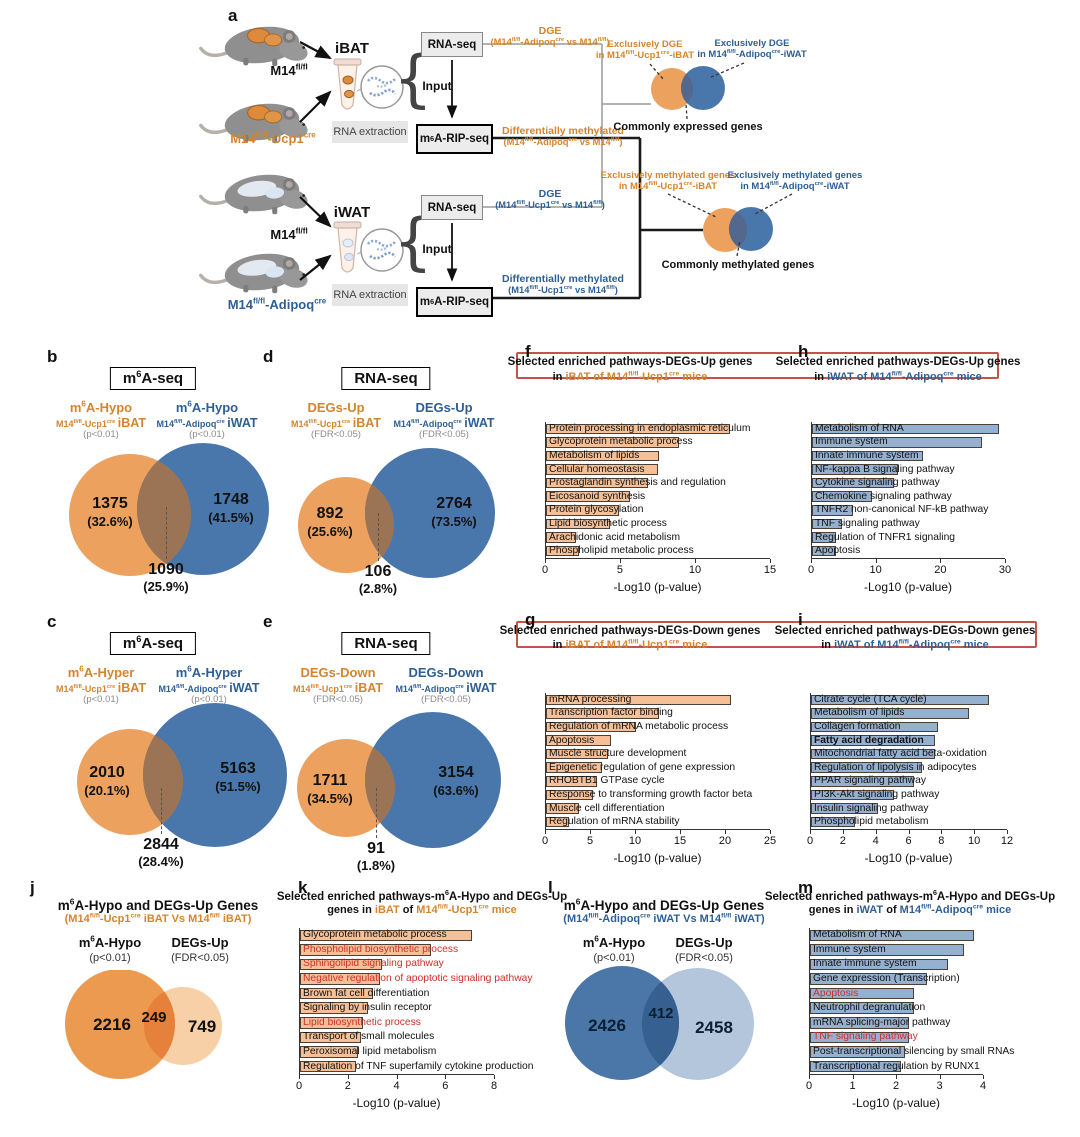  I want to click on panel-k-subtitle: genes in iBAT of M14fl/fl-Ucp1cre mice, so click(422, 909).